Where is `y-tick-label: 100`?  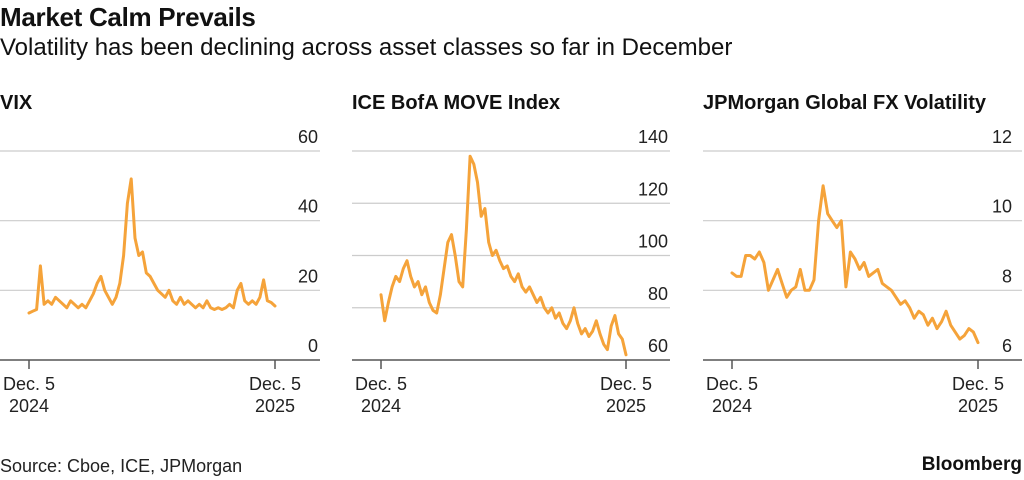 y-tick-label: 100 is located at coordinates (653, 242).